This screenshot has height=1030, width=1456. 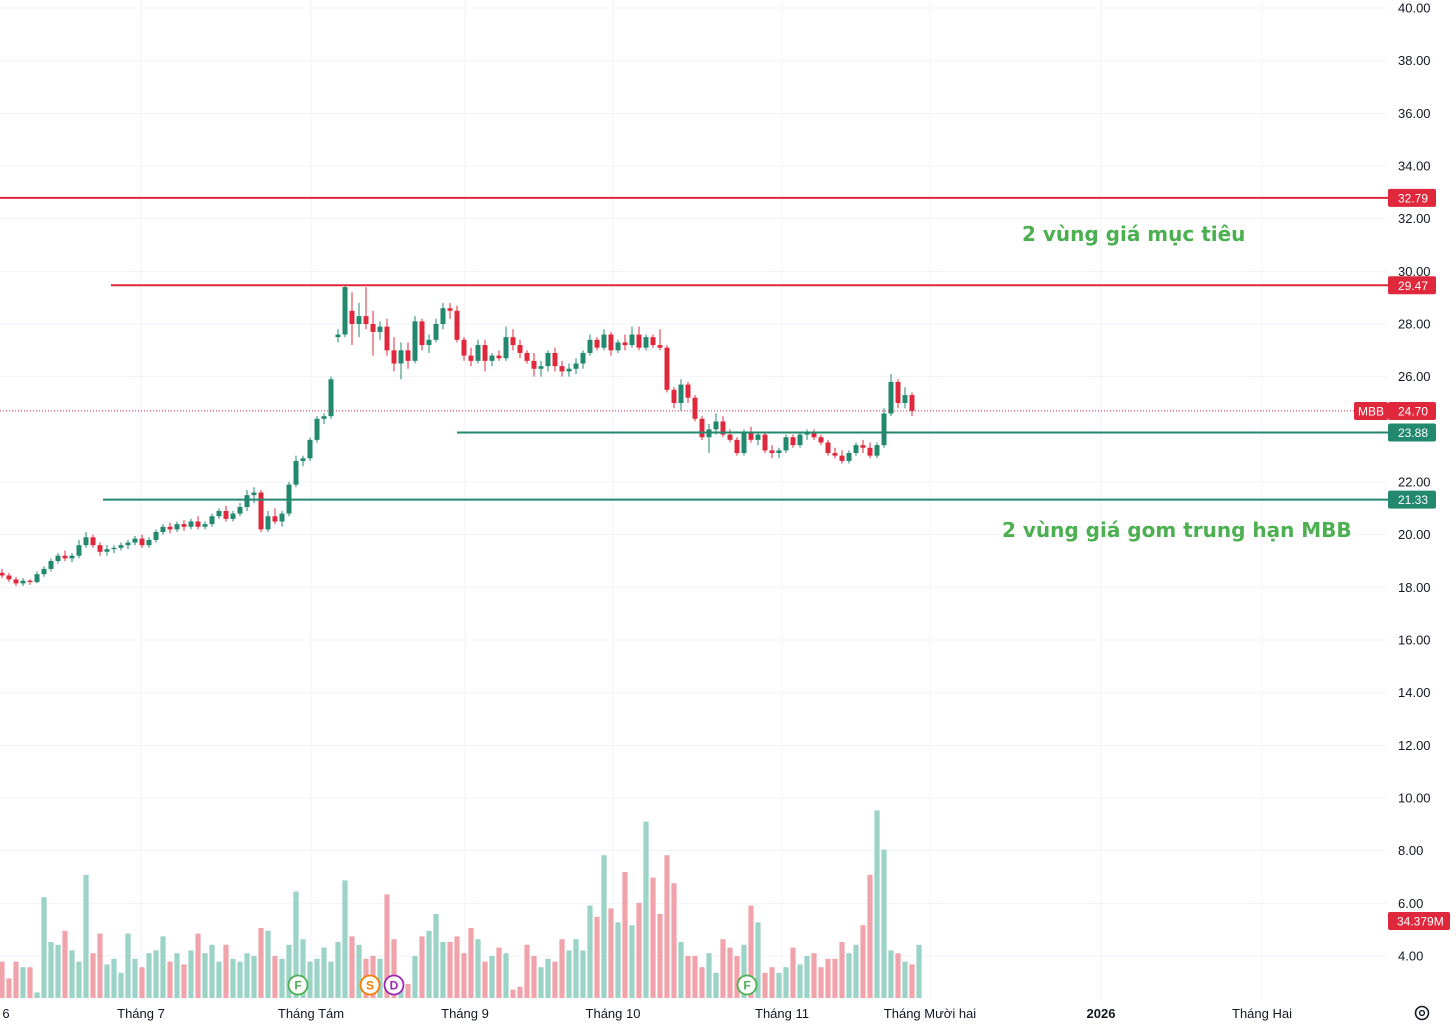 I want to click on level-line: 23.88, so click(x=946, y=432).